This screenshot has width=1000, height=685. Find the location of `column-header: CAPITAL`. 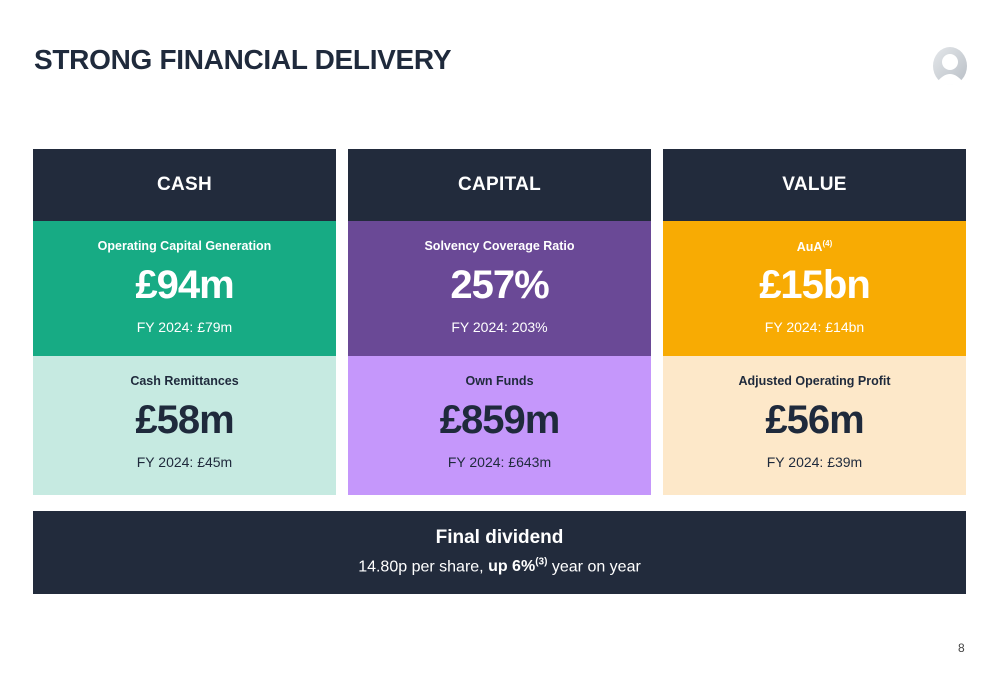

column-header: CAPITAL is located at coordinates (499, 185).